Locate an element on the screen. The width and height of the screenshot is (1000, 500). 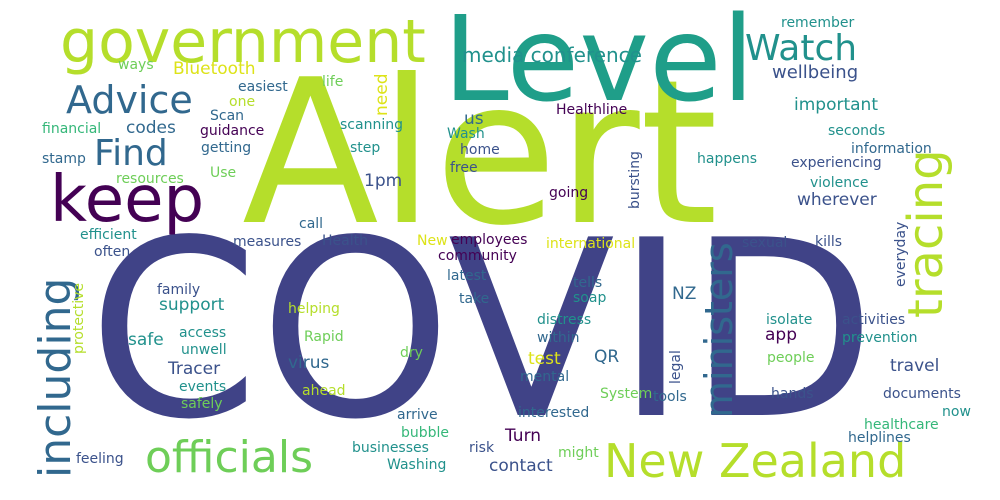
word-often: often is located at coordinates (112, 252).